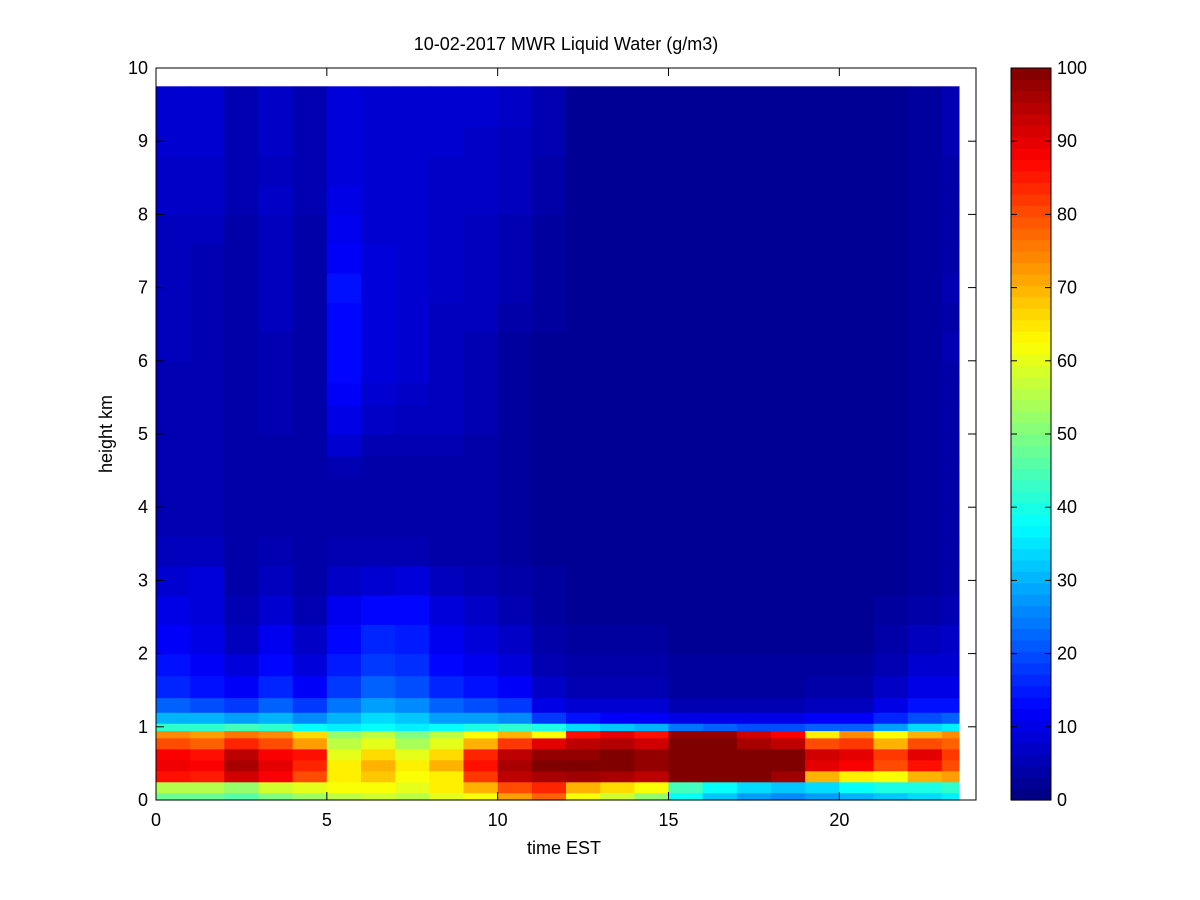 This screenshot has height=900, width=1200. I want to click on y-tick-label: 0, so click(143, 800).